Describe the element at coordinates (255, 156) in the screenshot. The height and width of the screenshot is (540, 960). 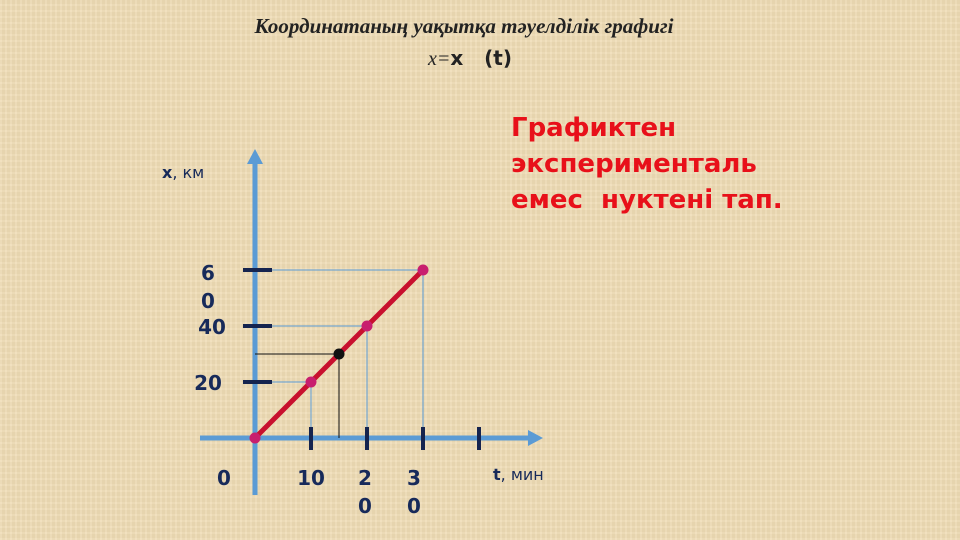
I see `y-axis-arrow` at that location.